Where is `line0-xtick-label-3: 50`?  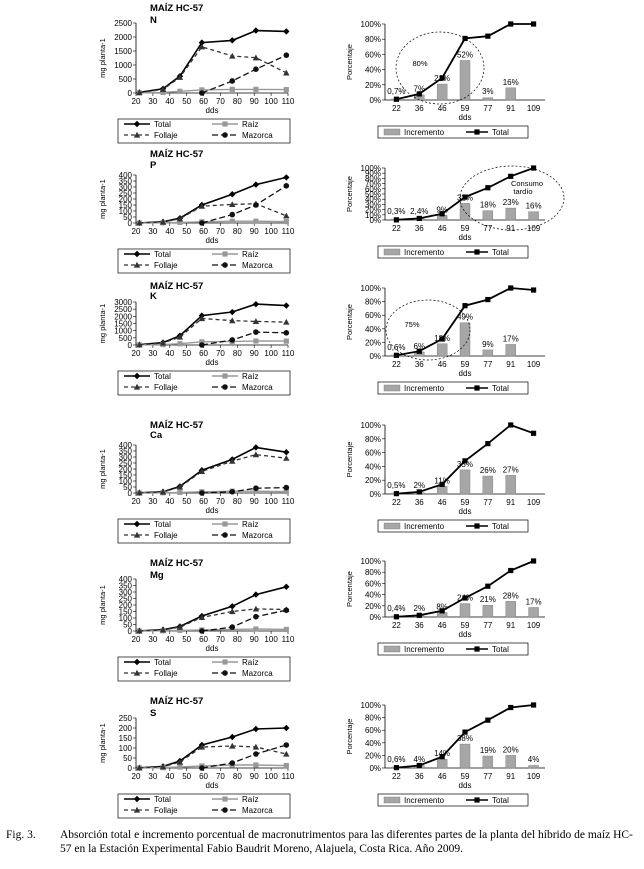 line0-xtick-label-3: 50 is located at coordinates (186, 101).